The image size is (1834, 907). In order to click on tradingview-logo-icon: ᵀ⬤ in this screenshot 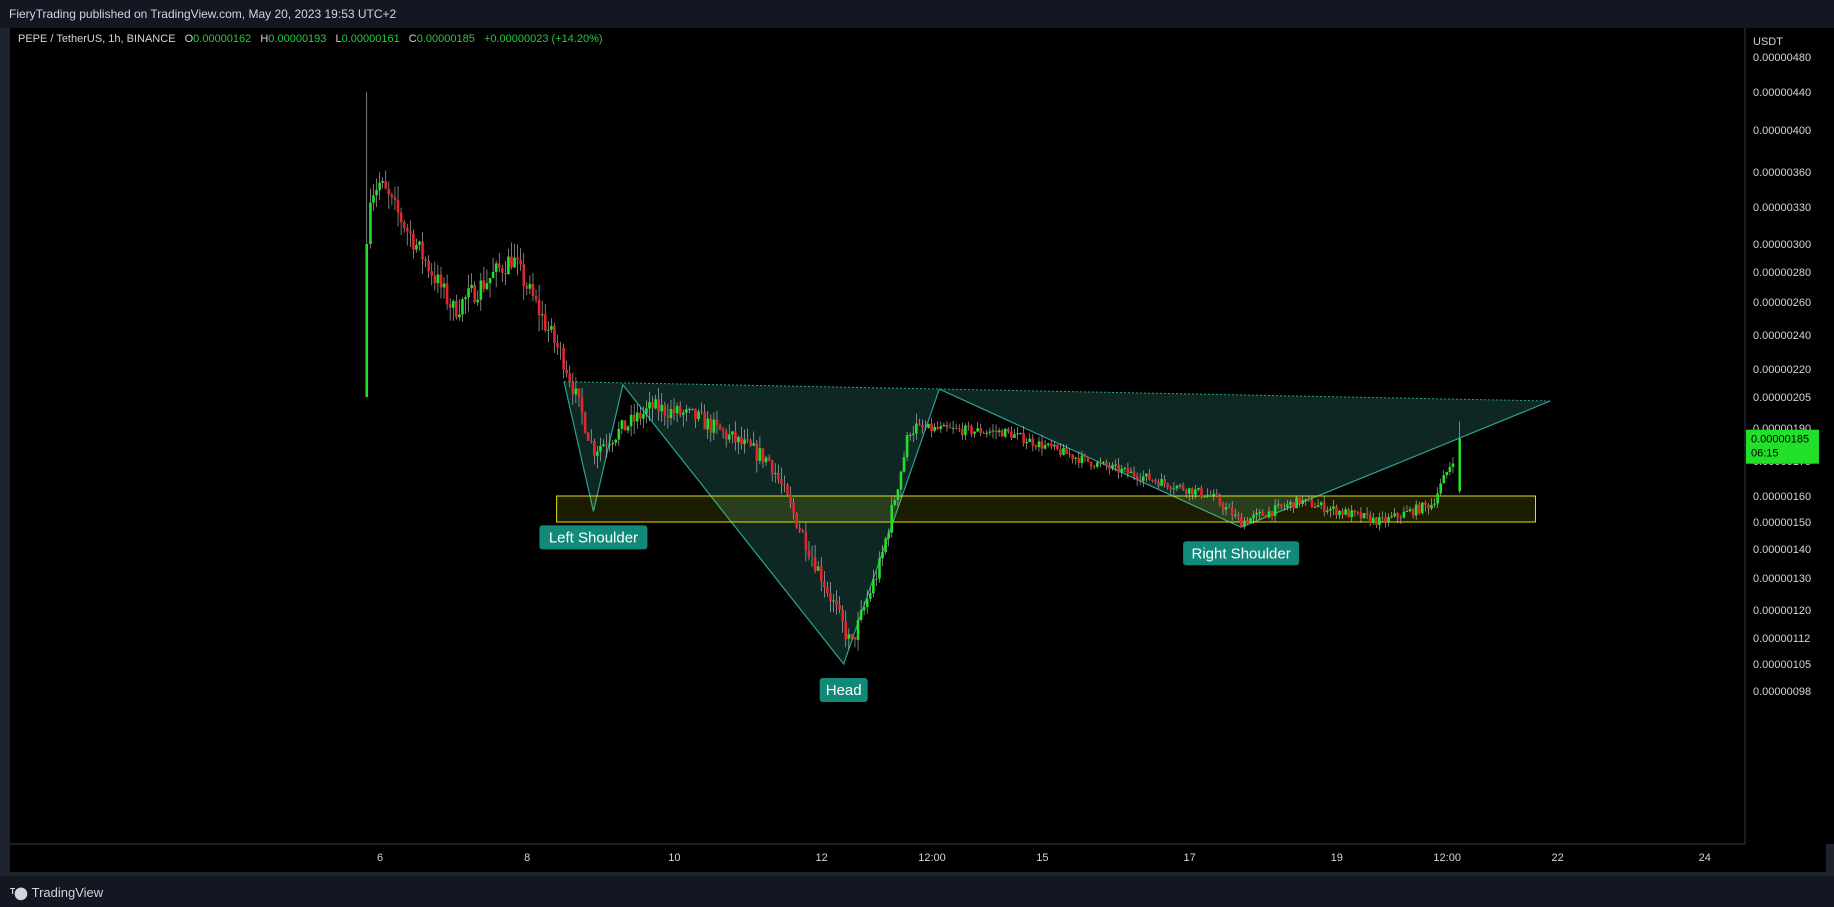, I will do `click(19, 893)`.